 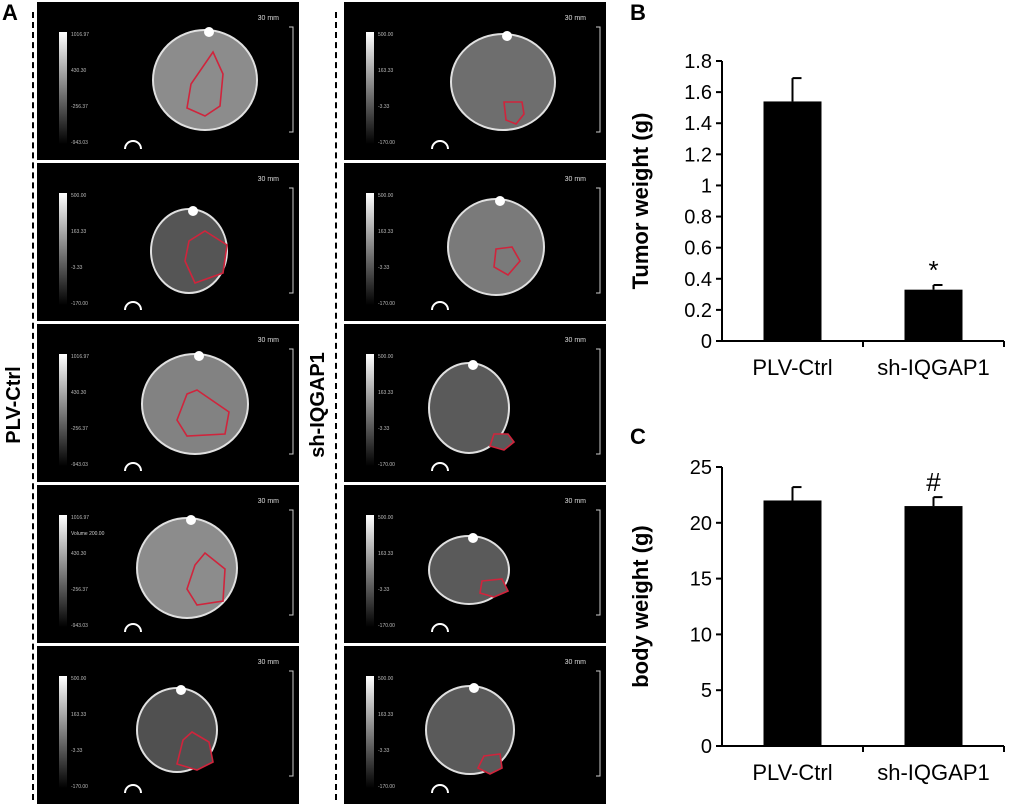 I want to click on colorbar-tick-label: -256.37, so click(x=79, y=107).